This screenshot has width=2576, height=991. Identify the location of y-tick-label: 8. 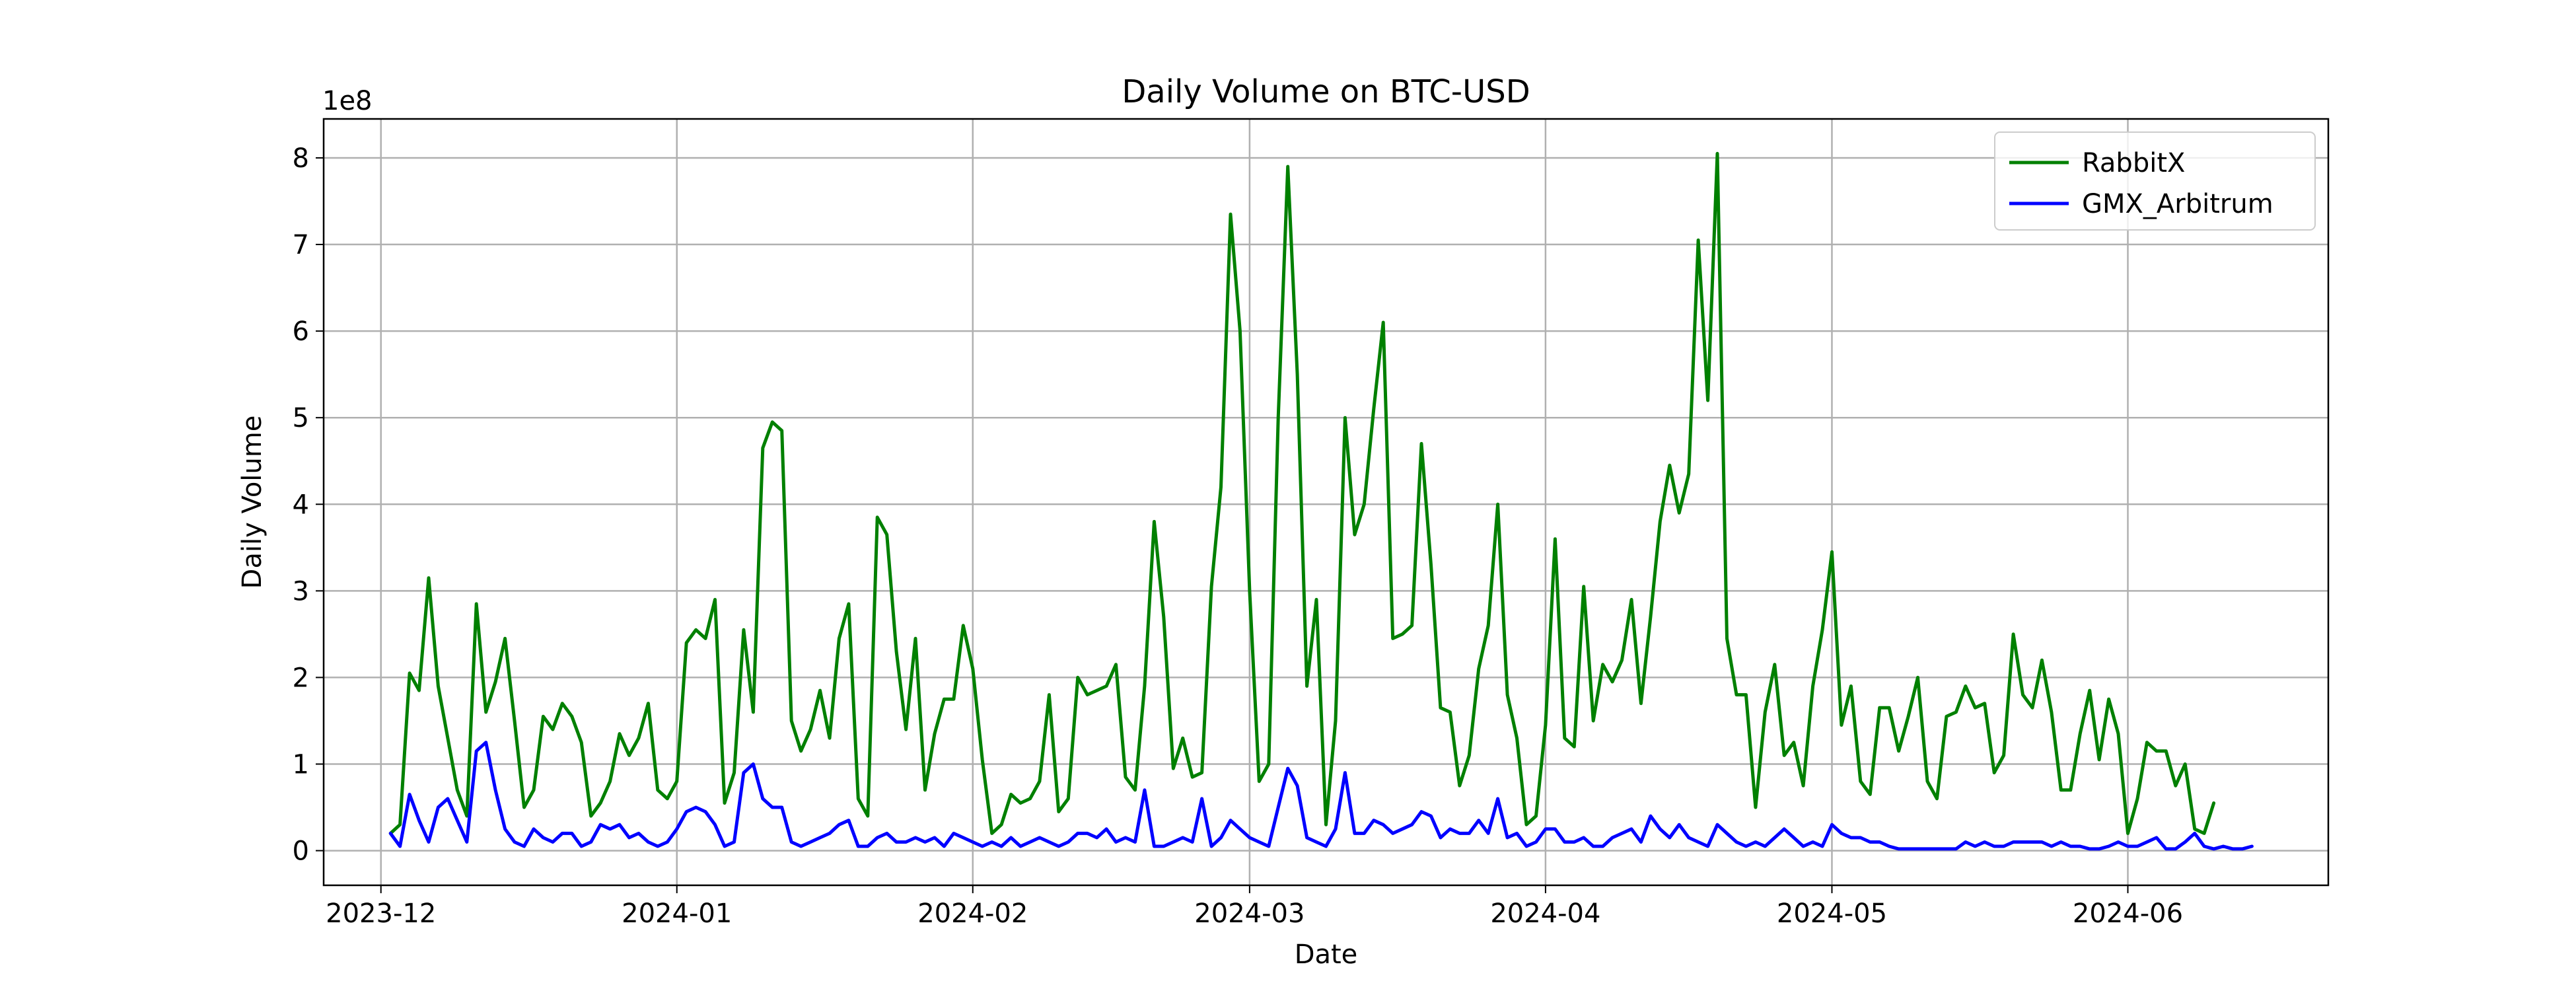
(301, 158).